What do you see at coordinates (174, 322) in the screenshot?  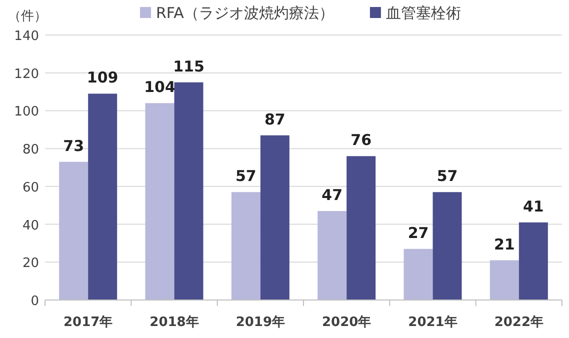 I see `x-tick-label: 2018年` at bounding box center [174, 322].